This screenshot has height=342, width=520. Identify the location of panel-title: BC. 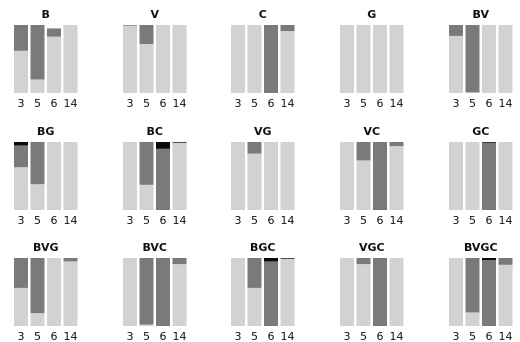
(155, 131).